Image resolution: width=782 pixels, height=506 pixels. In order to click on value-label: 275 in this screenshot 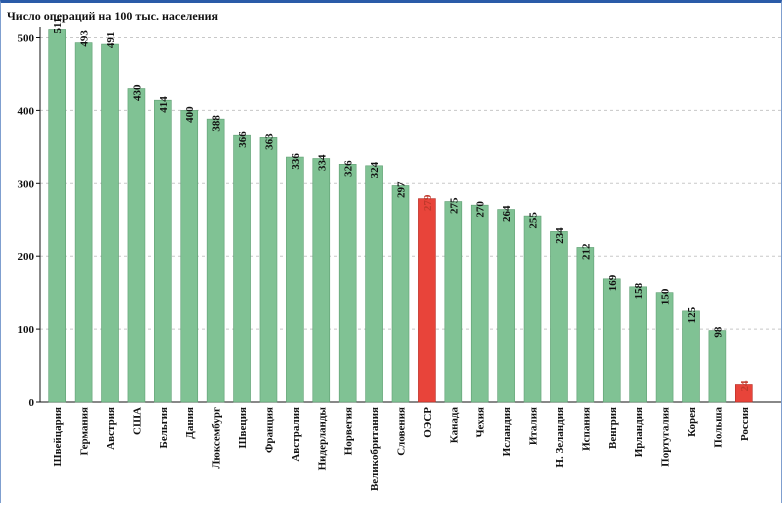, I will do `click(454, 205)`.